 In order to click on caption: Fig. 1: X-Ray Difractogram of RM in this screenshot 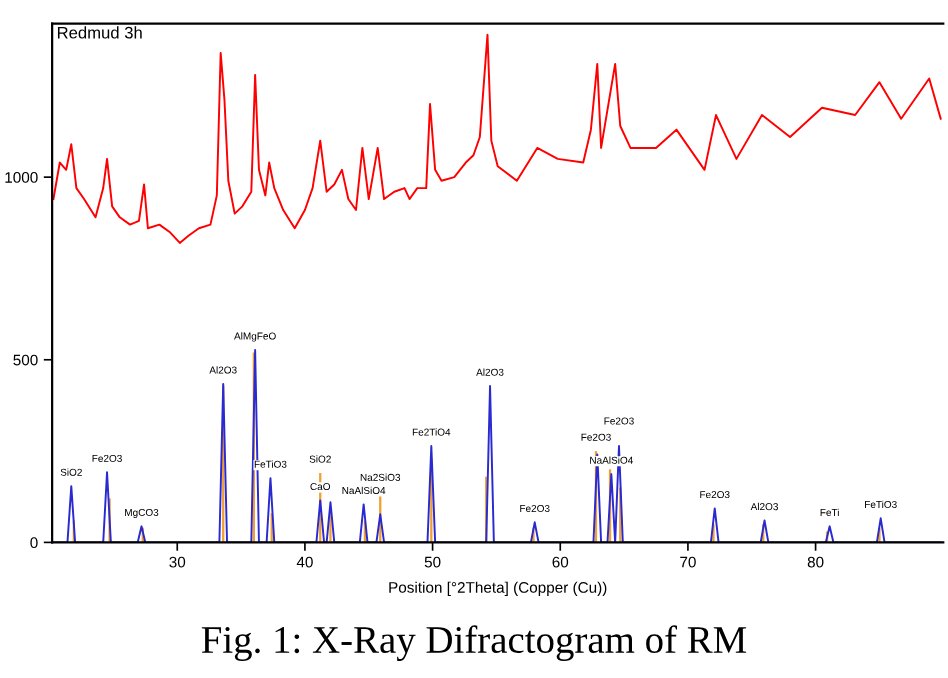, I will do `click(474, 643)`.